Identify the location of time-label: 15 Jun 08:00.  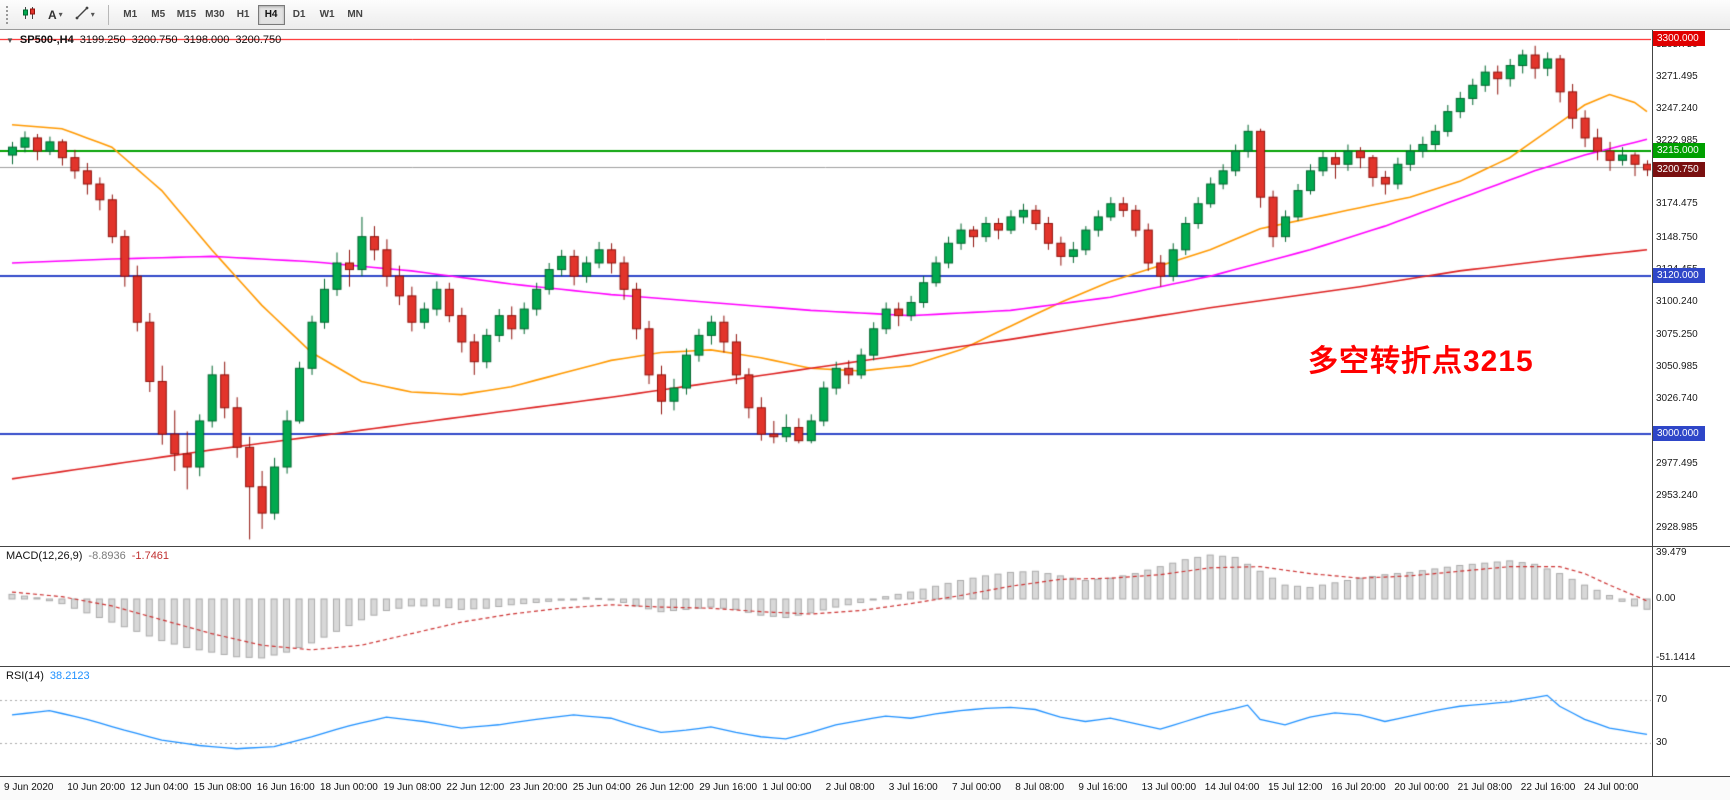
(222, 787).